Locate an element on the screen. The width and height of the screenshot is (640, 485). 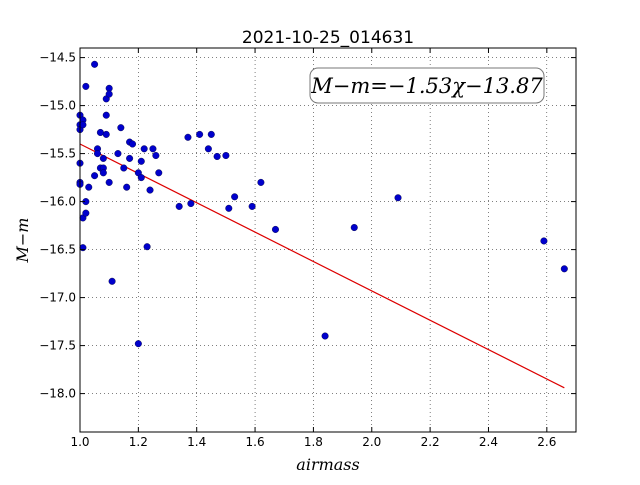
annotation-box is located at coordinates (427, 85).